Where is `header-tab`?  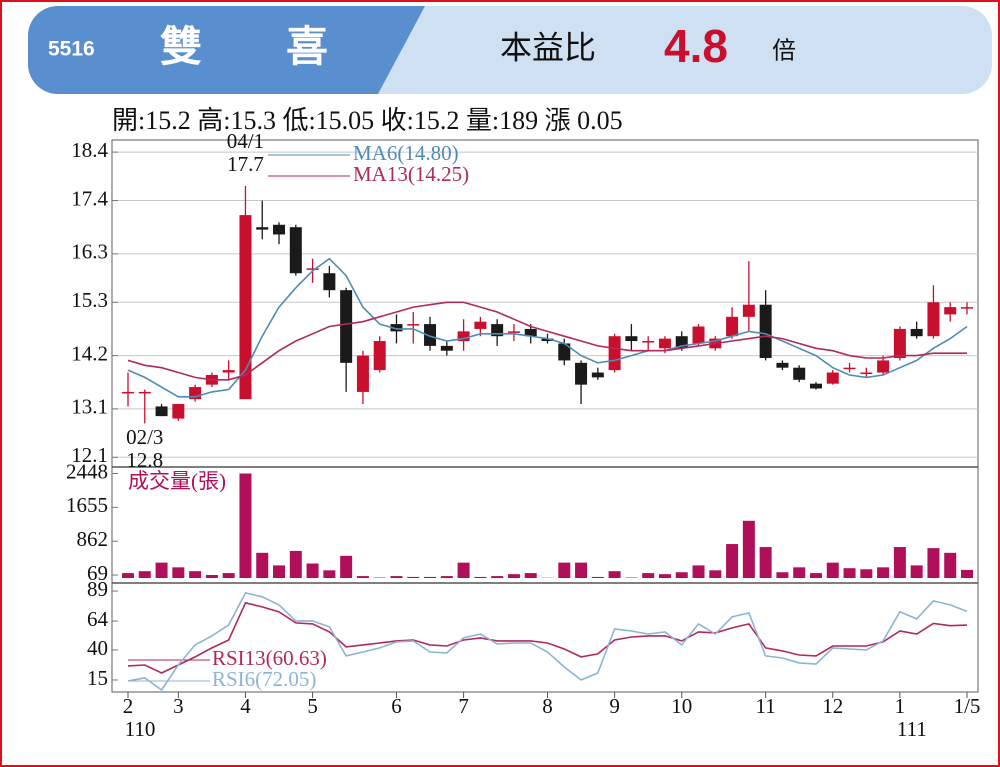 header-tab is located at coordinates (226, 50).